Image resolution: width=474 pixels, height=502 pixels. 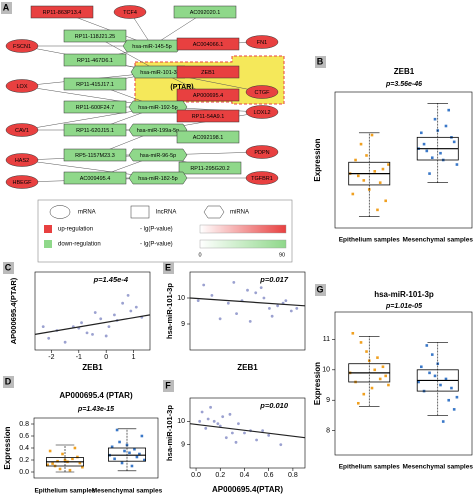 What do you see at coordinates (157, 179) in the screenshot?
I see `node-label: hsa-miR-182-5p` at bounding box center [157, 179].